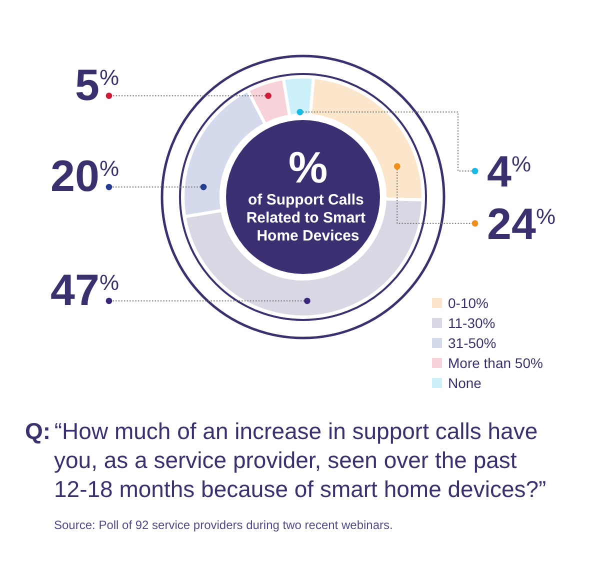  What do you see at coordinates (468, 303) in the screenshot?
I see `legend-label: 0-10%` at bounding box center [468, 303].